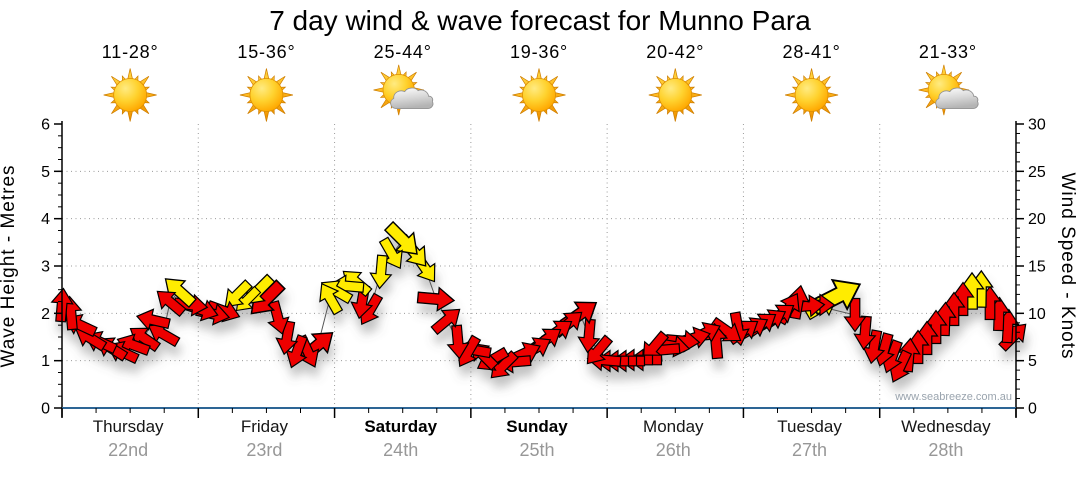  Describe the element at coordinates (948, 52) in the screenshot. I see `svg-text: 21-33°` at that location.